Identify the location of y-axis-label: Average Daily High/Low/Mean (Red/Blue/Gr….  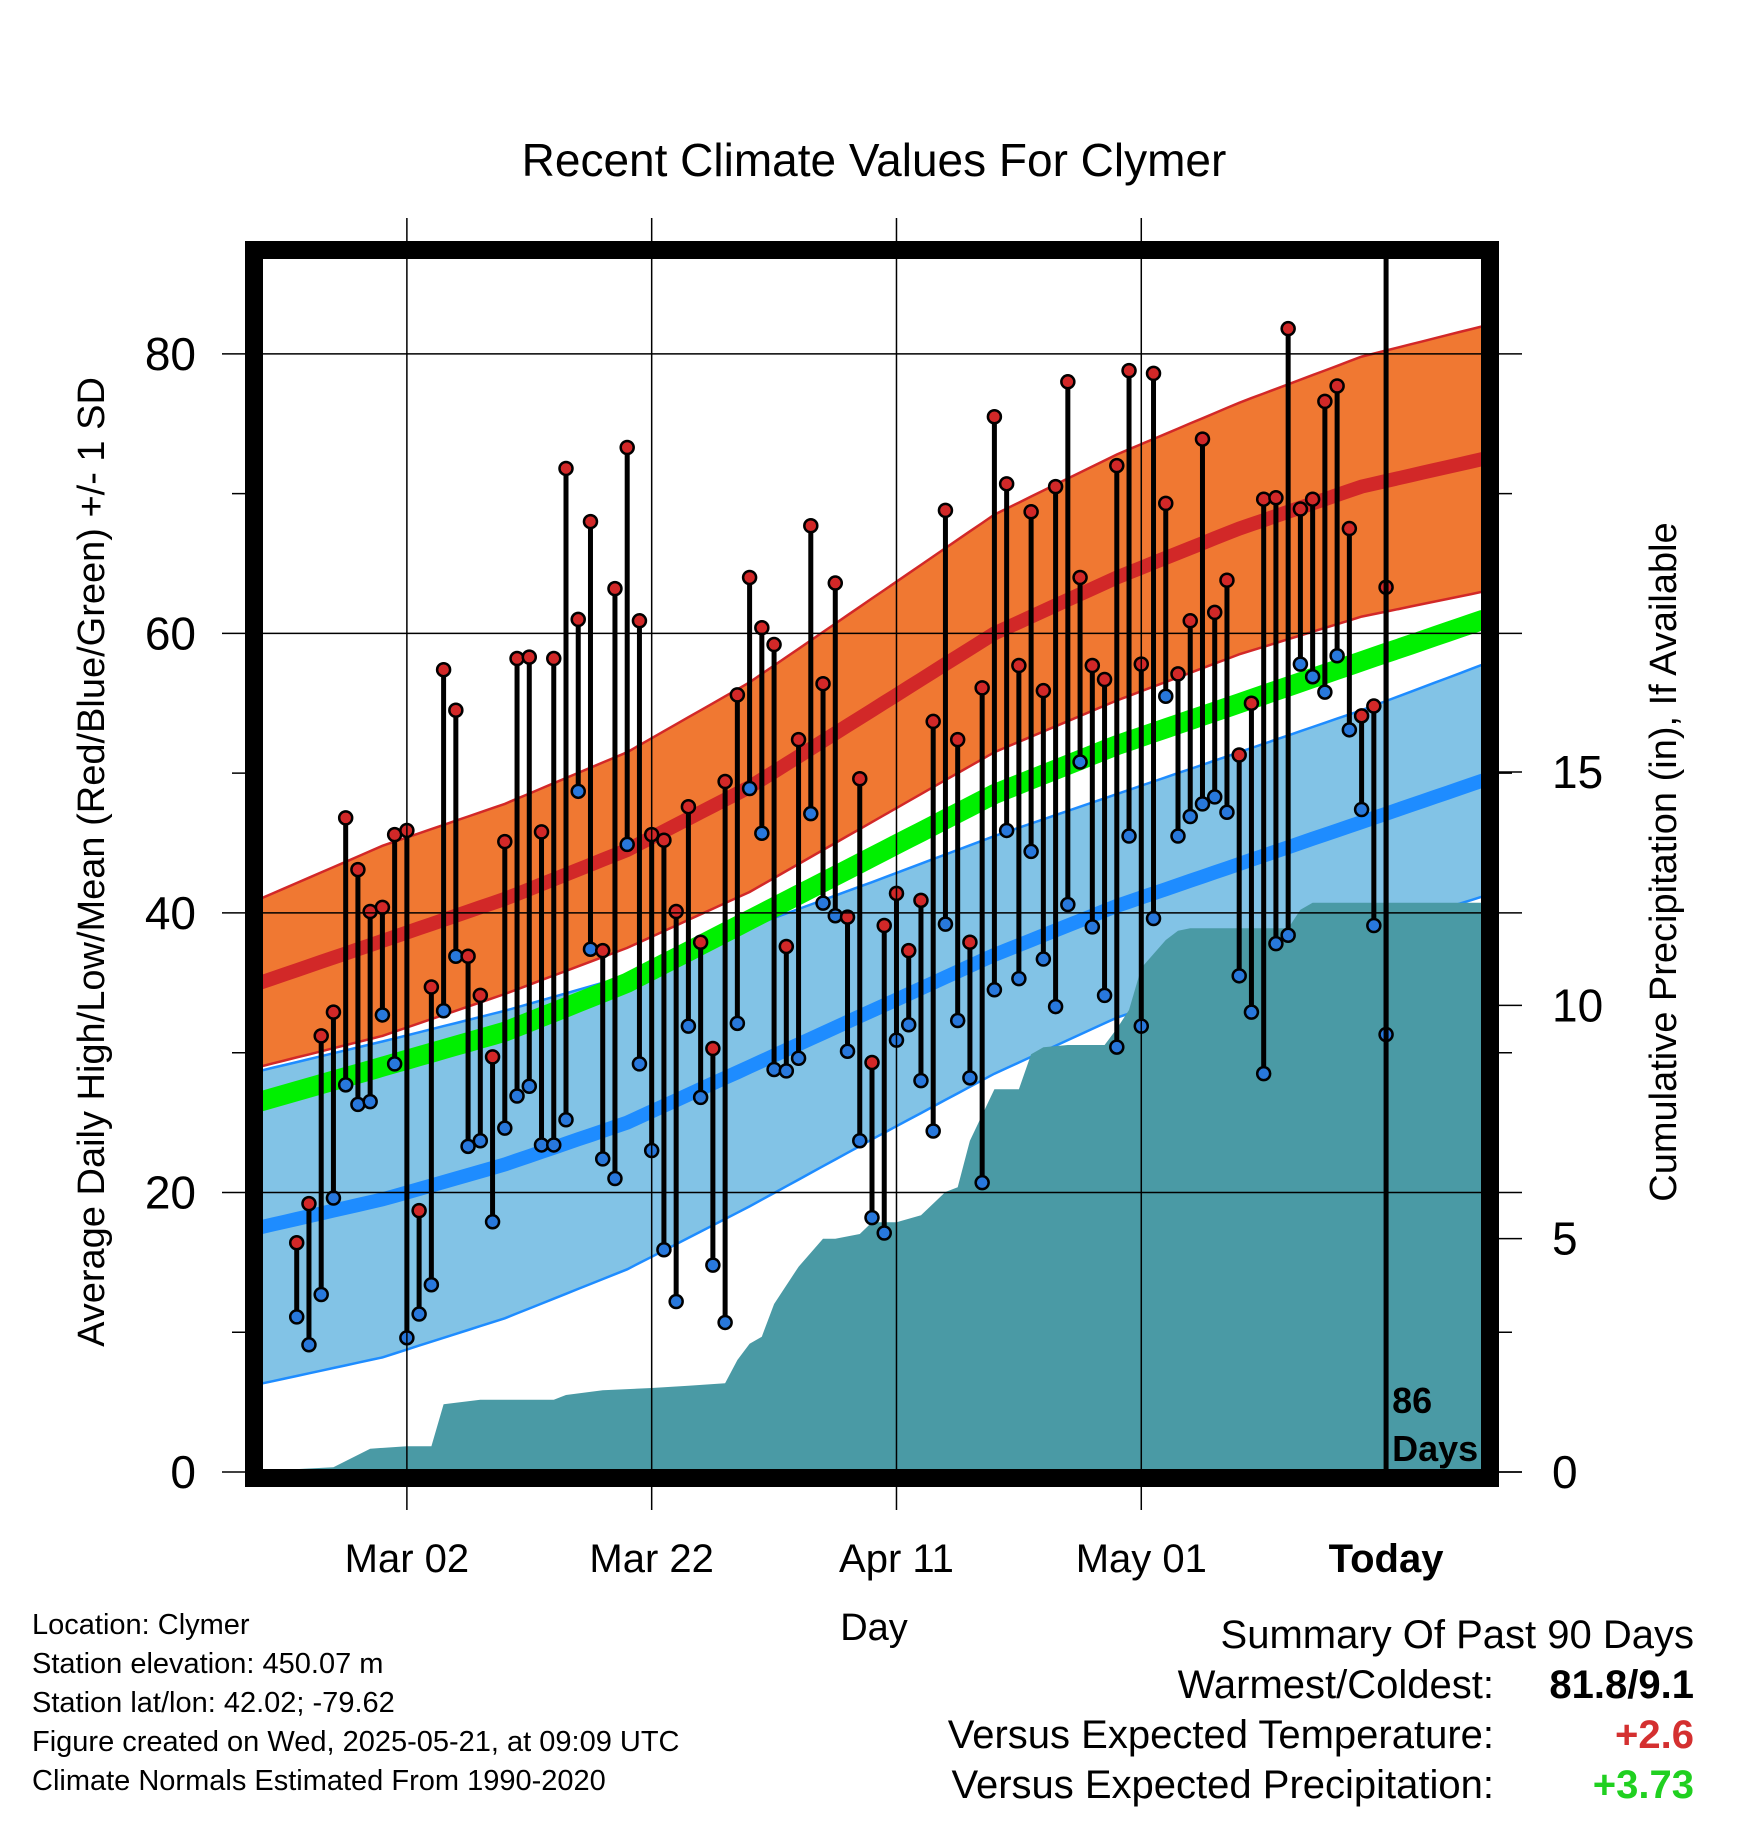
(92, 862).